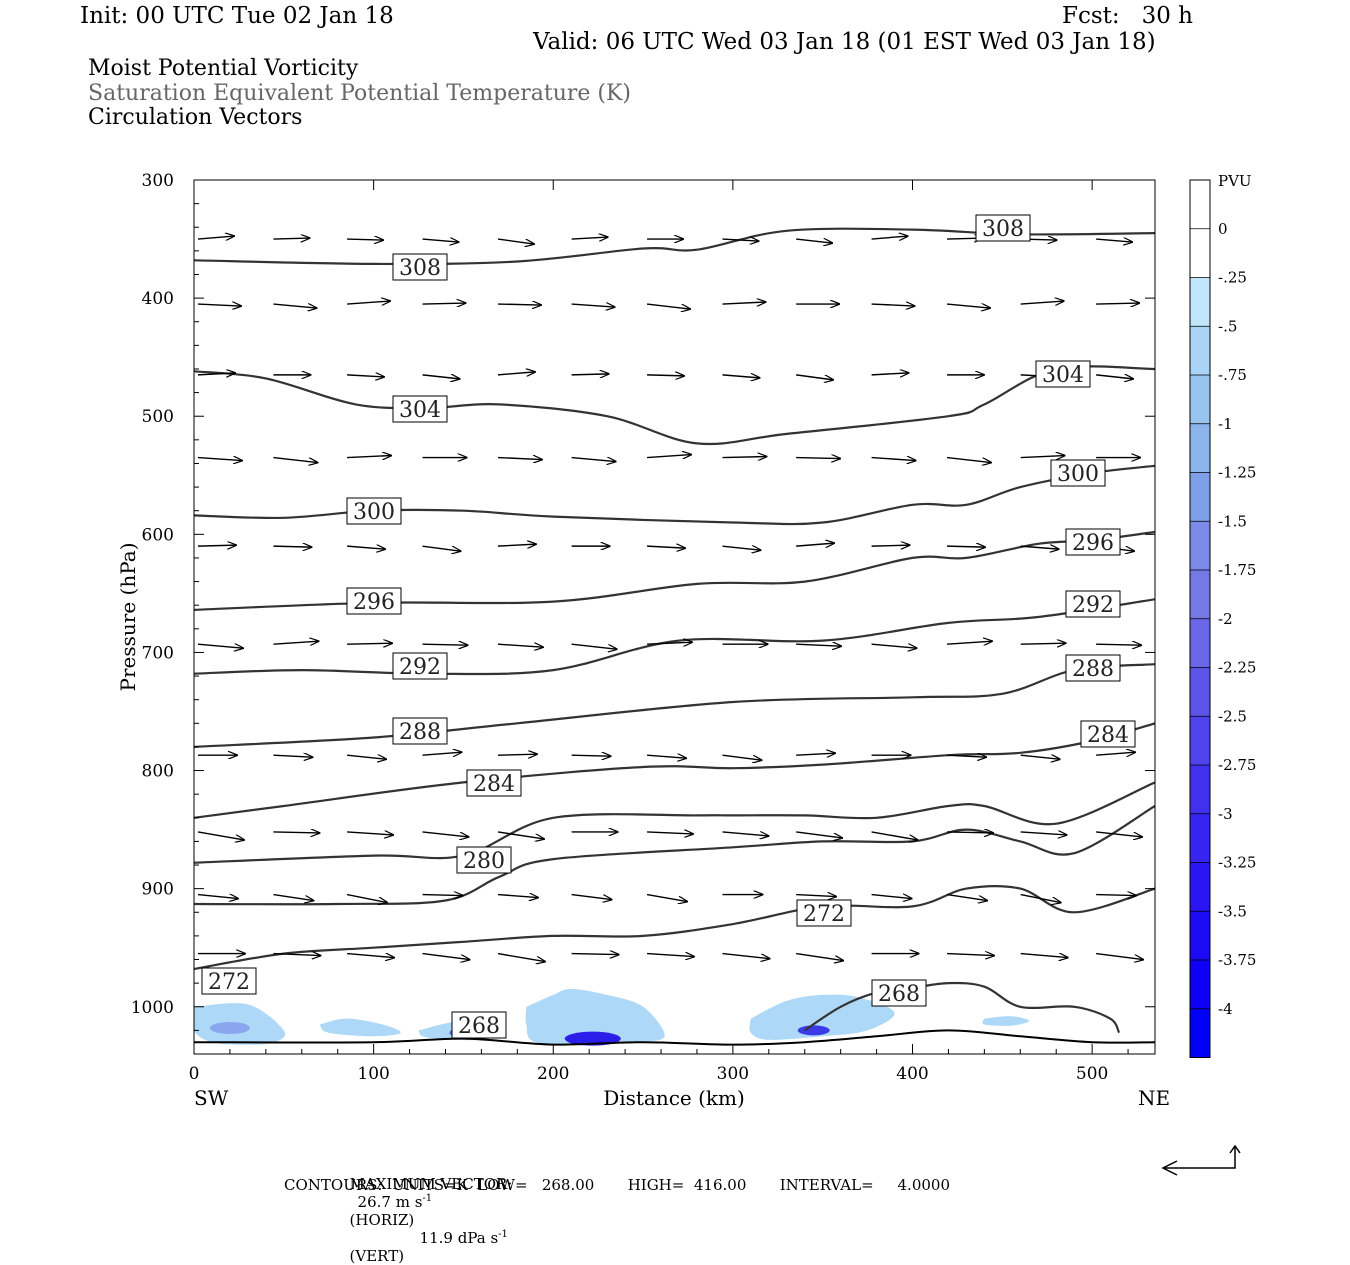  What do you see at coordinates (912, 1074) in the screenshot?
I see `x-tick-label: 400` at bounding box center [912, 1074].